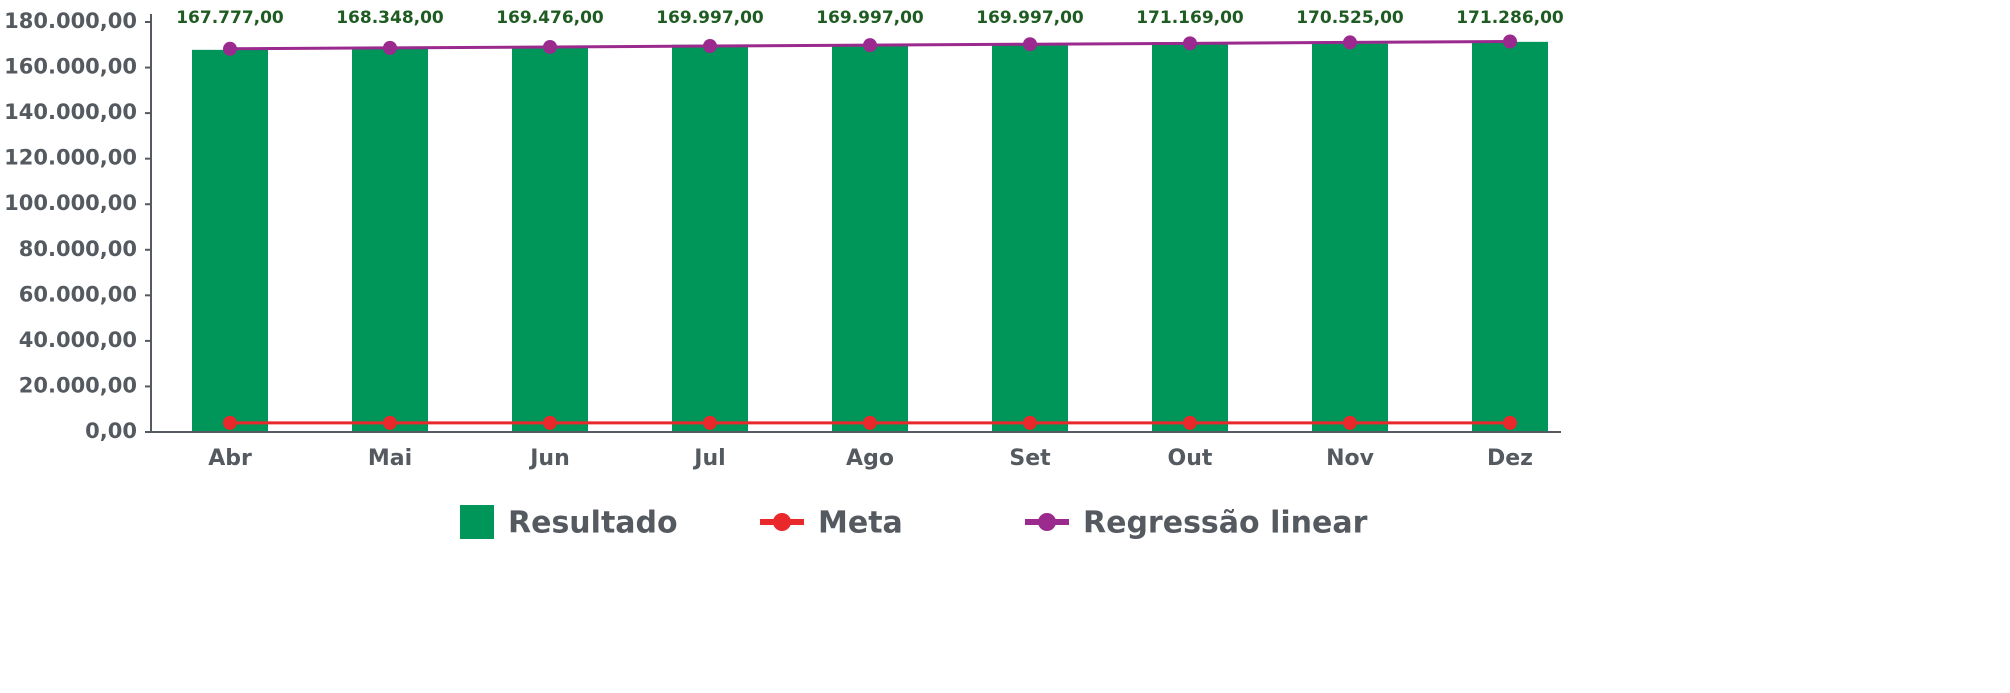 The image size is (2010, 693). Describe the element at coordinates (1190, 18) in the screenshot. I see `data-label: 171.169,00` at that location.